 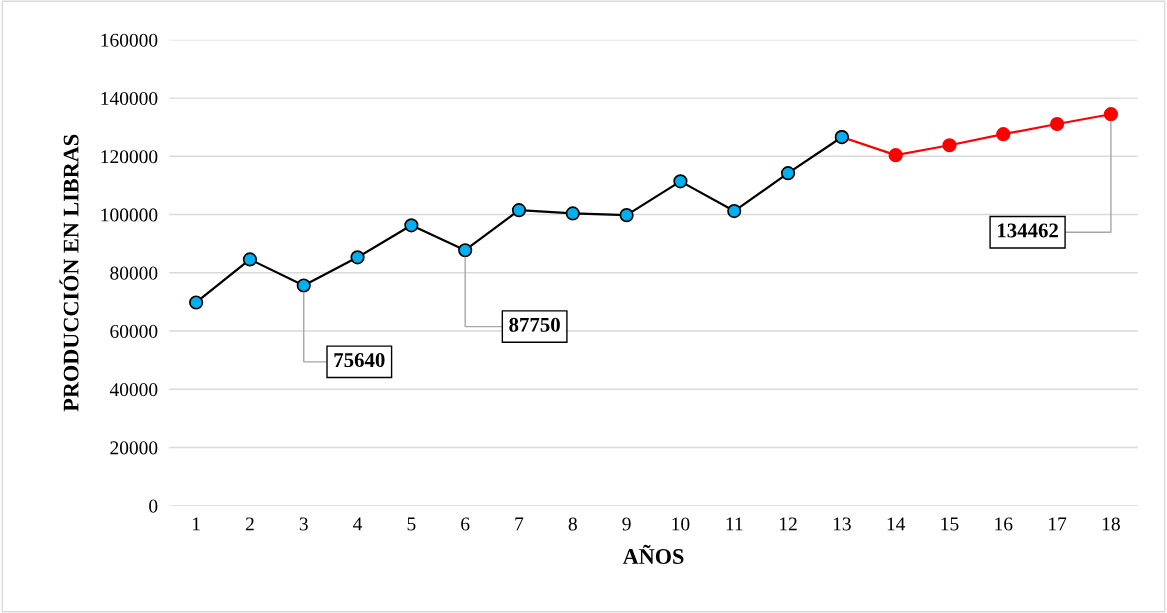 I want to click on y-tick-label: 20000, so click(x=134, y=448).